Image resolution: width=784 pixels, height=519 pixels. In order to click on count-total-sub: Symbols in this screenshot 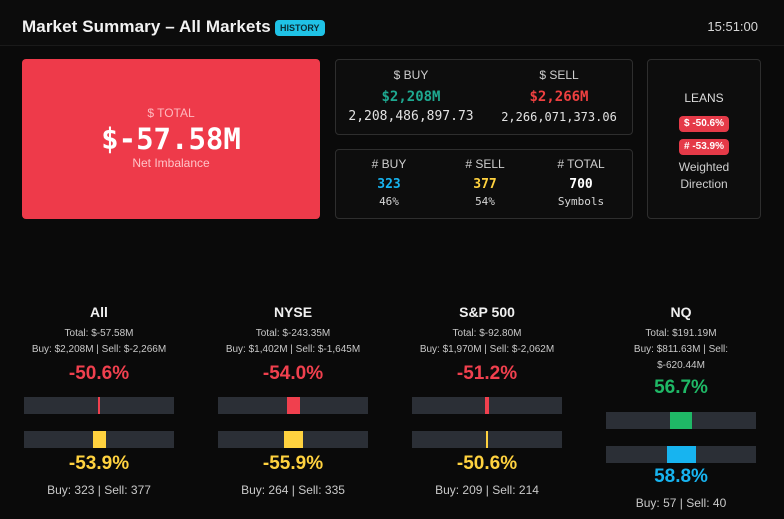, I will do `click(581, 201)`.